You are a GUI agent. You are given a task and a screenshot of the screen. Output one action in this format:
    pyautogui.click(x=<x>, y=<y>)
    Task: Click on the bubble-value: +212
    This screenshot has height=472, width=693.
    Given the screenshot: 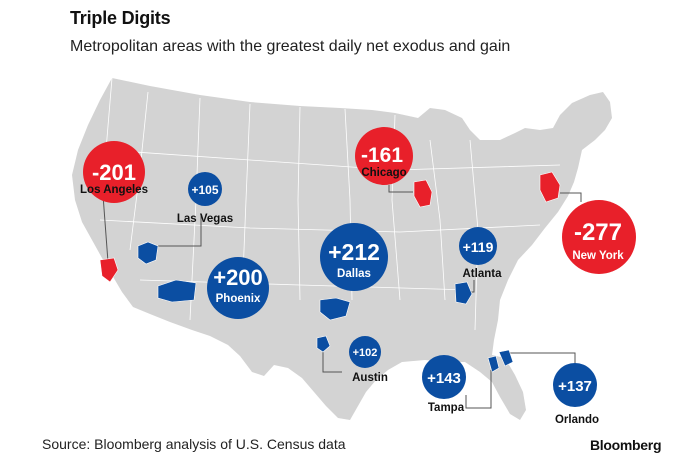 What is the action you would take?
    pyautogui.click(x=354, y=252)
    